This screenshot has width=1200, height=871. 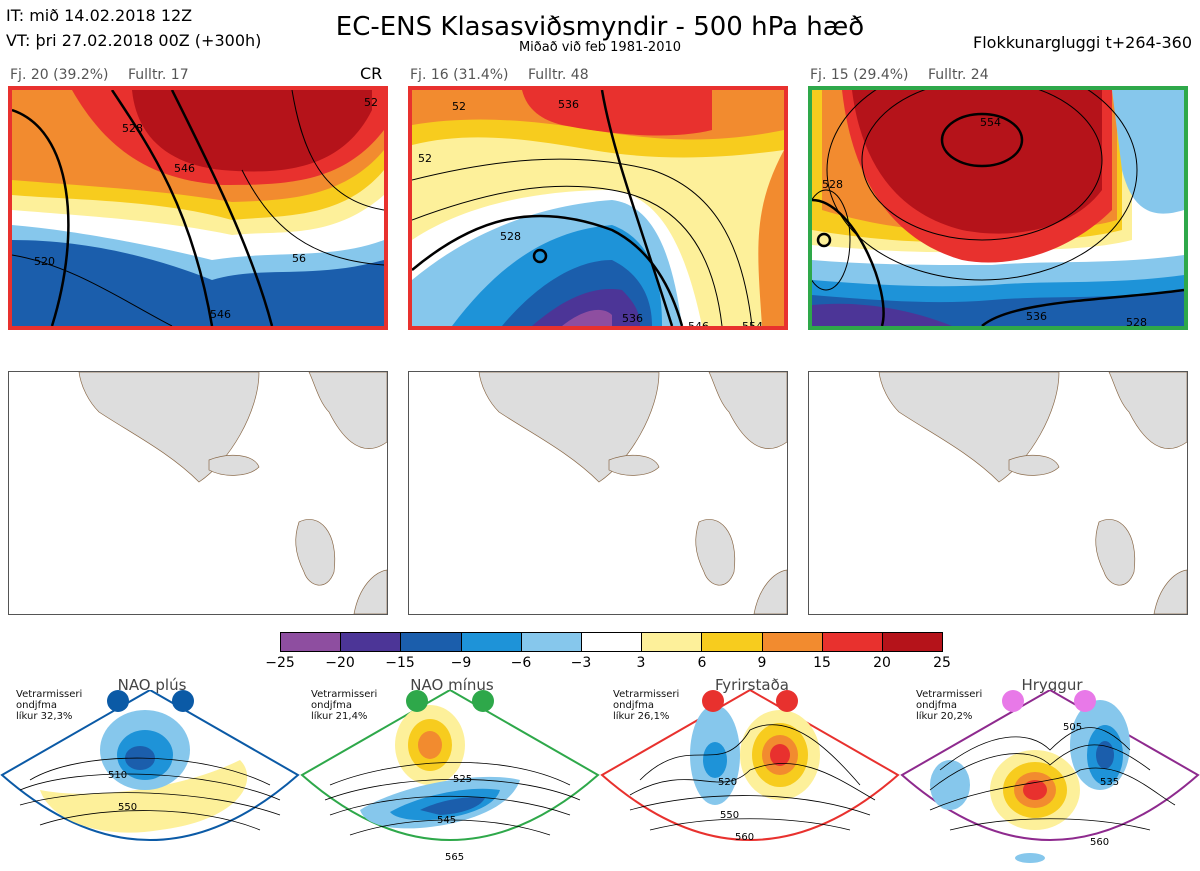 I want to click on regime-2-name: NAO mínus, so click(x=452, y=685).